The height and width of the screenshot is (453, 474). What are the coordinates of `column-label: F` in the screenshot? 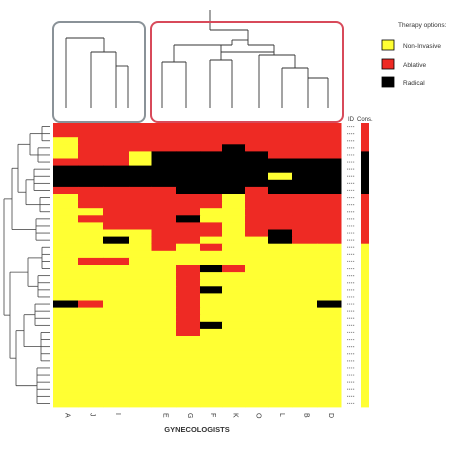 It's located at (212, 415).